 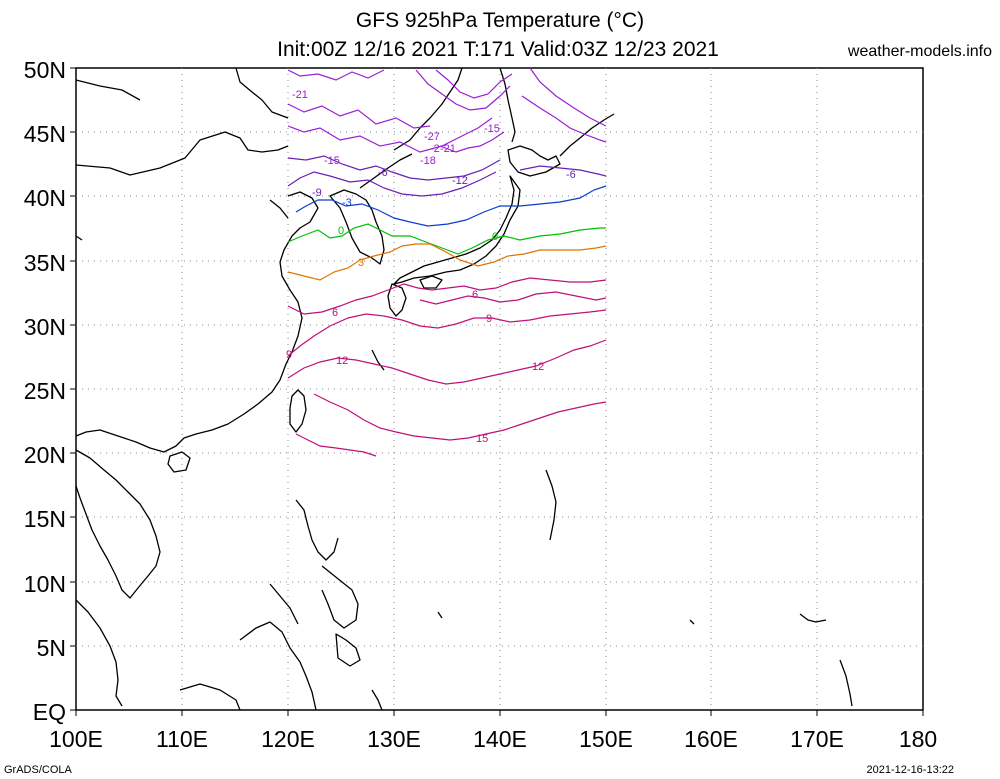 I want to click on y-tick-label: 10N, so click(x=45, y=584).